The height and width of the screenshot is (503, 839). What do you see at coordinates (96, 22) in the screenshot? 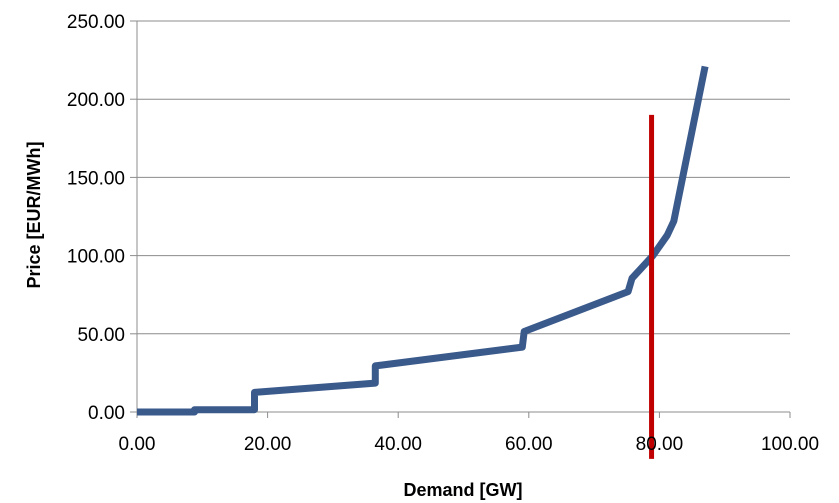
I see `y-tick-label: 250.00` at bounding box center [96, 22].